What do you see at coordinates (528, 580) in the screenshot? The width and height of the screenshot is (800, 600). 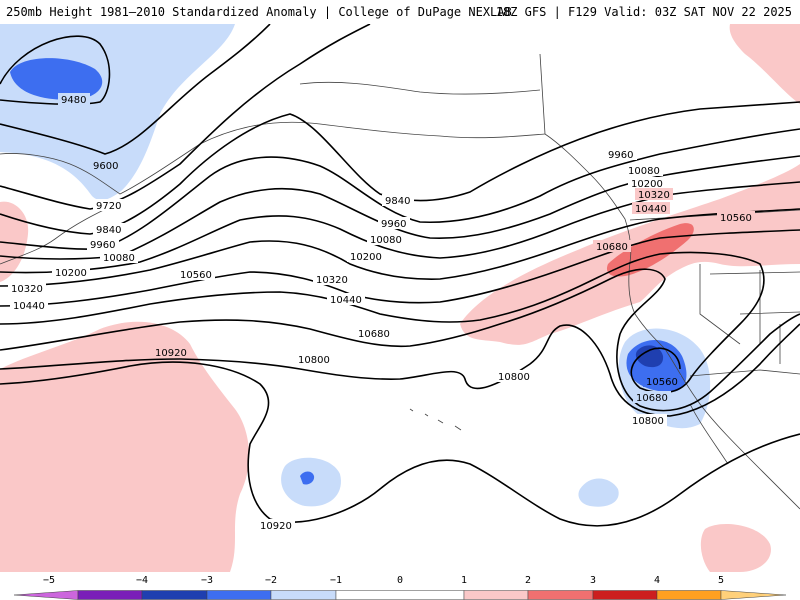 I see `legend-tick: 2` at bounding box center [528, 580].